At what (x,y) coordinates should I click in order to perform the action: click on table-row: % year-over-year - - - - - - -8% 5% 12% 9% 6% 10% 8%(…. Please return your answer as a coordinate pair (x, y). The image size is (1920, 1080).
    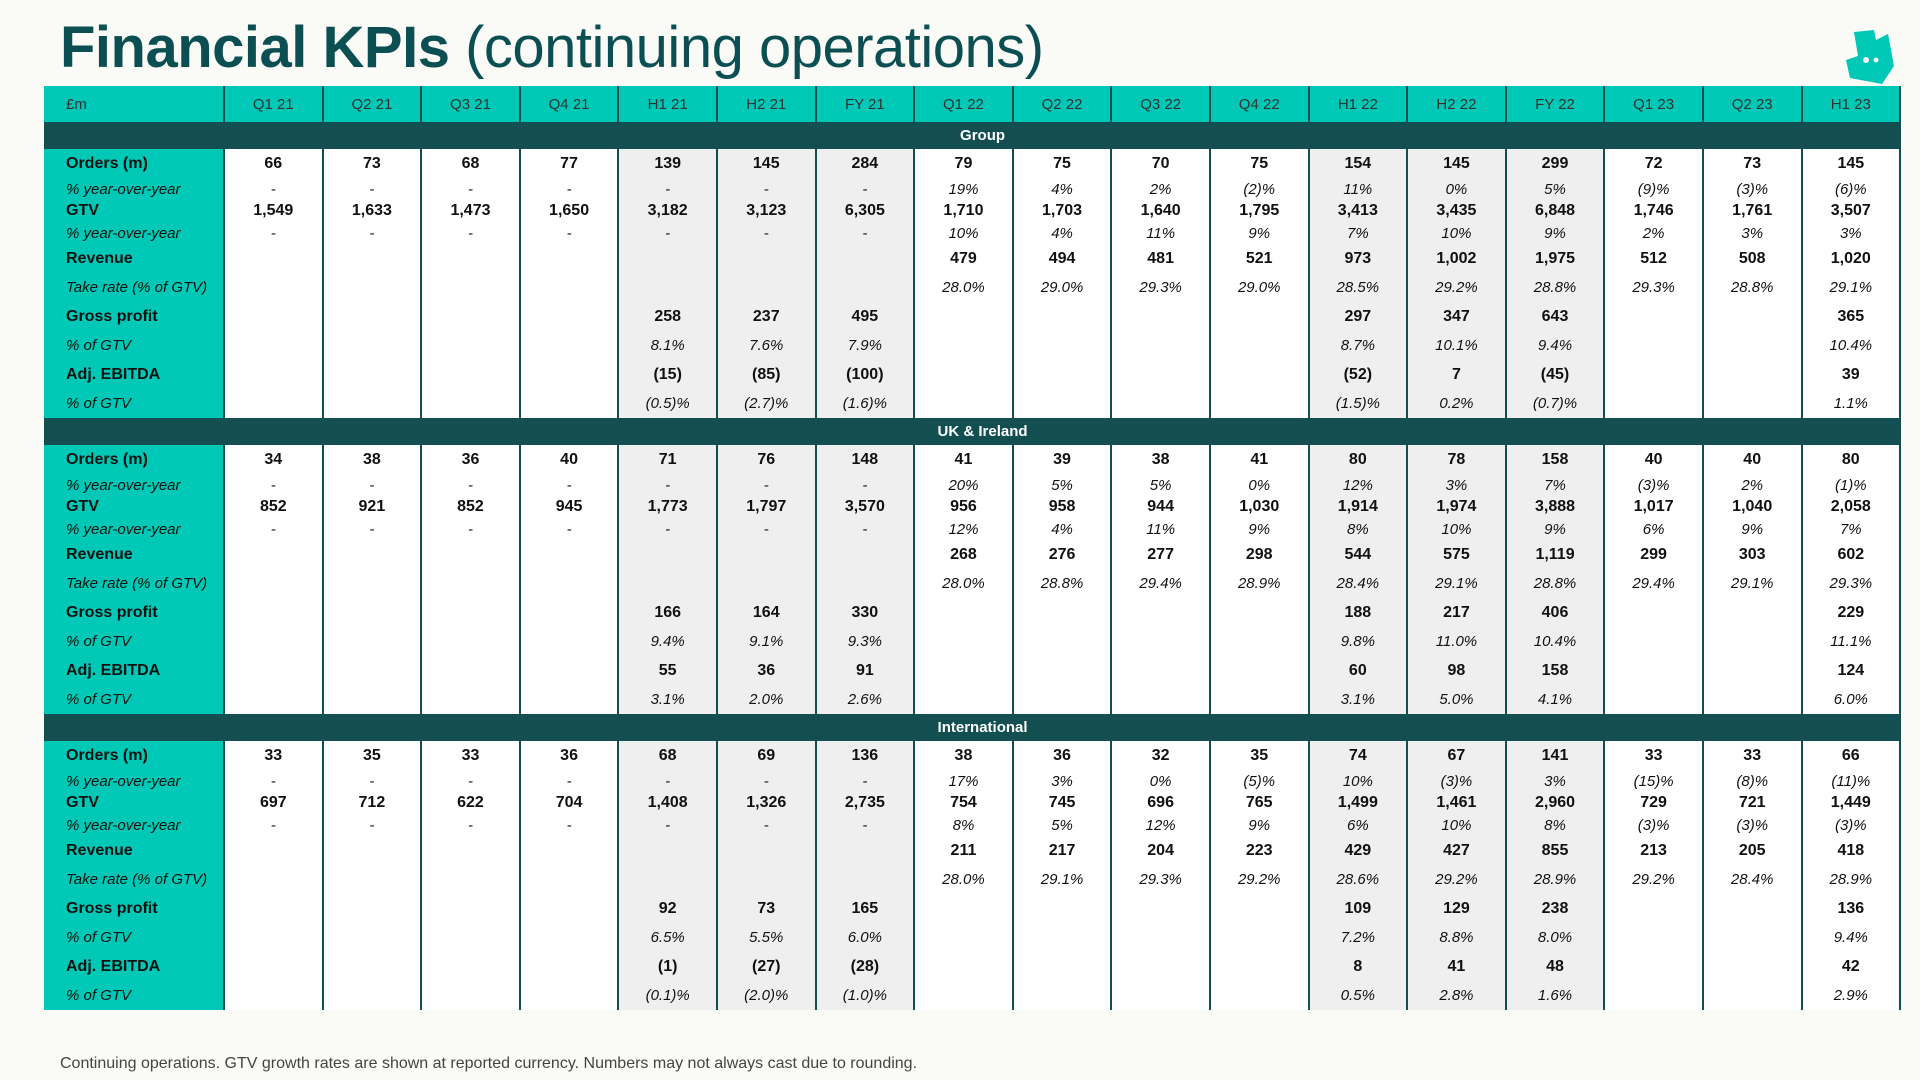
    Looking at the image, I should click on (973, 825).